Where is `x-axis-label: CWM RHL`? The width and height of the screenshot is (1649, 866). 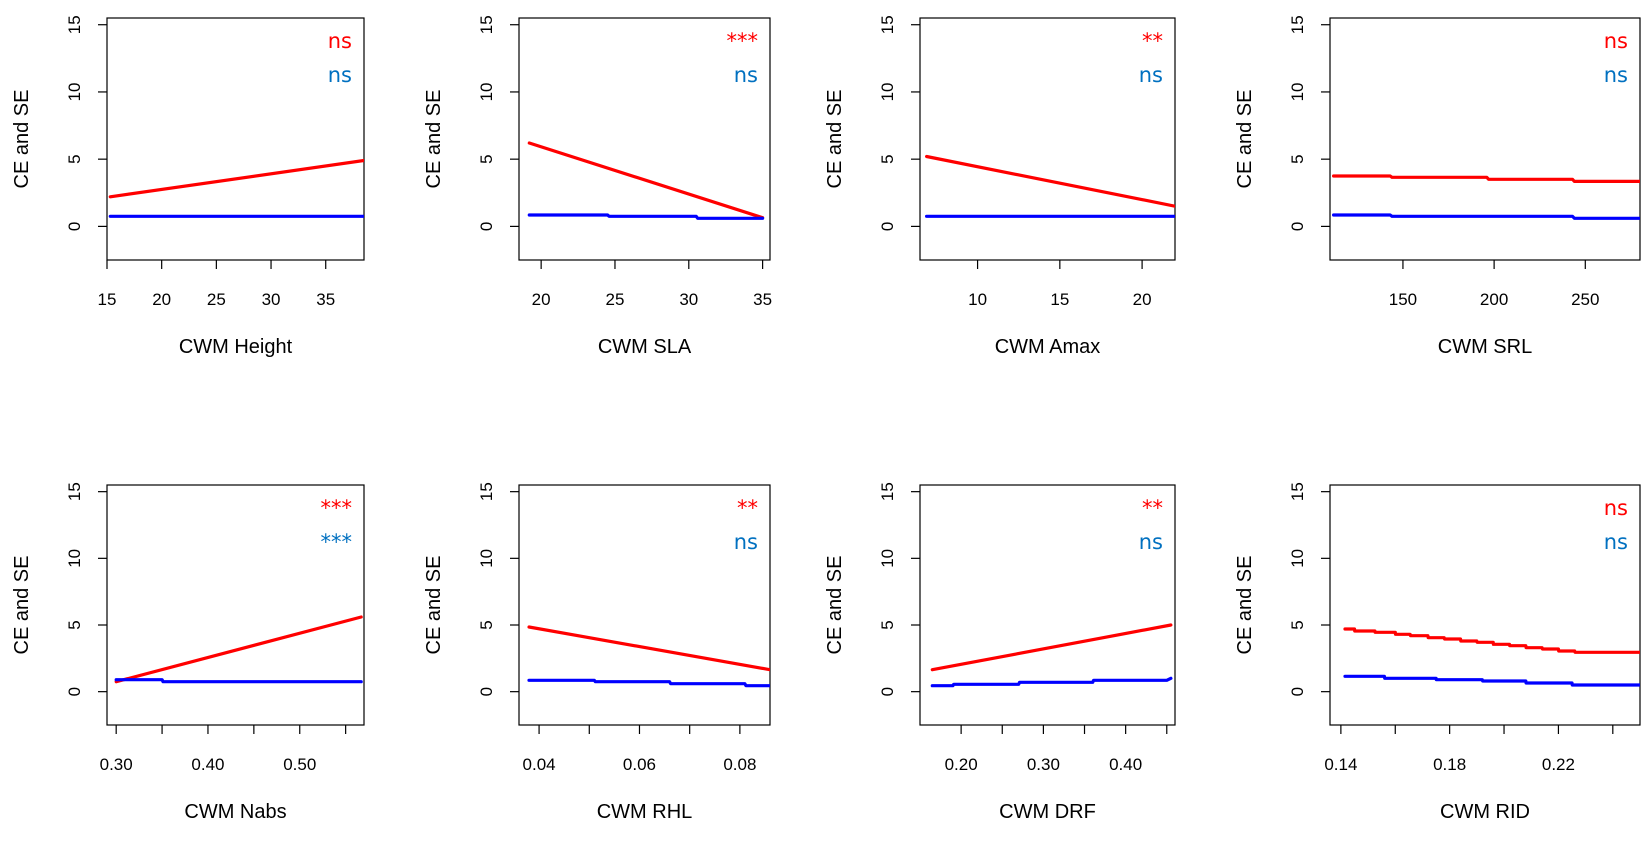
x-axis-label: CWM RHL is located at coordinates (645, 812).